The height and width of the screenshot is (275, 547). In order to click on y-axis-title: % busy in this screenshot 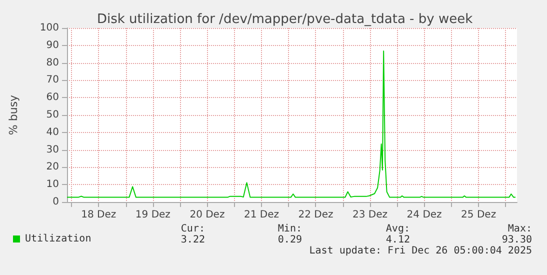, I will do `click(13, 115)`.